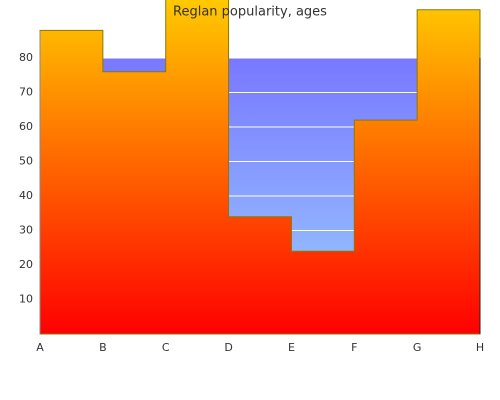 The height and width of the screenshot is (400, 500). I want to click on y-tick-label: 50, so click(26, 161).